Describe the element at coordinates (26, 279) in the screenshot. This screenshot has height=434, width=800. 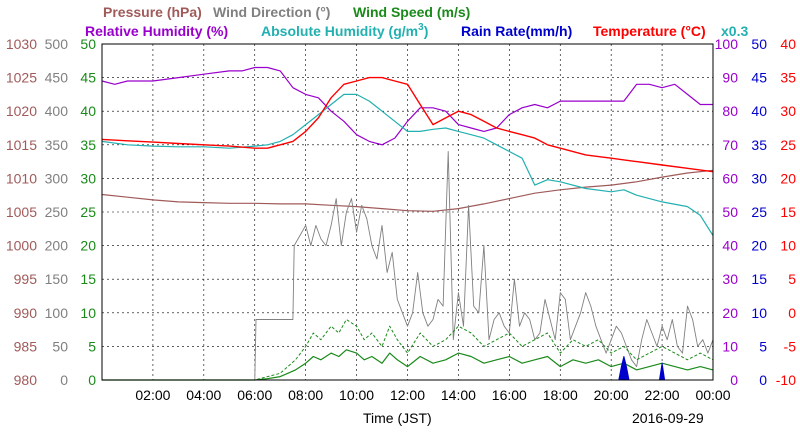
I see `y-tick-pressure: 995` at that location.